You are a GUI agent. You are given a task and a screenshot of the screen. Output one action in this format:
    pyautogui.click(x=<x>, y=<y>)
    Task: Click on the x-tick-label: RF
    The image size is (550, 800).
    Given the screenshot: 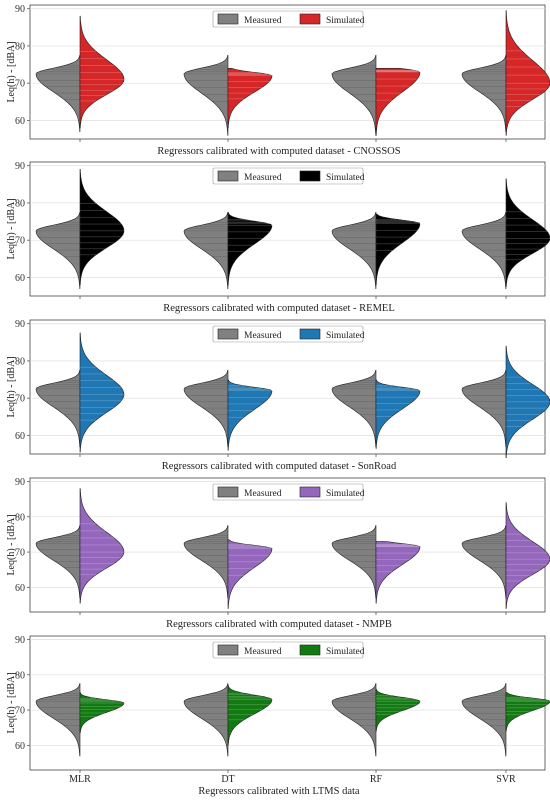 What is the action you would take?
    pyautogui.click(x=376, y=779)
    